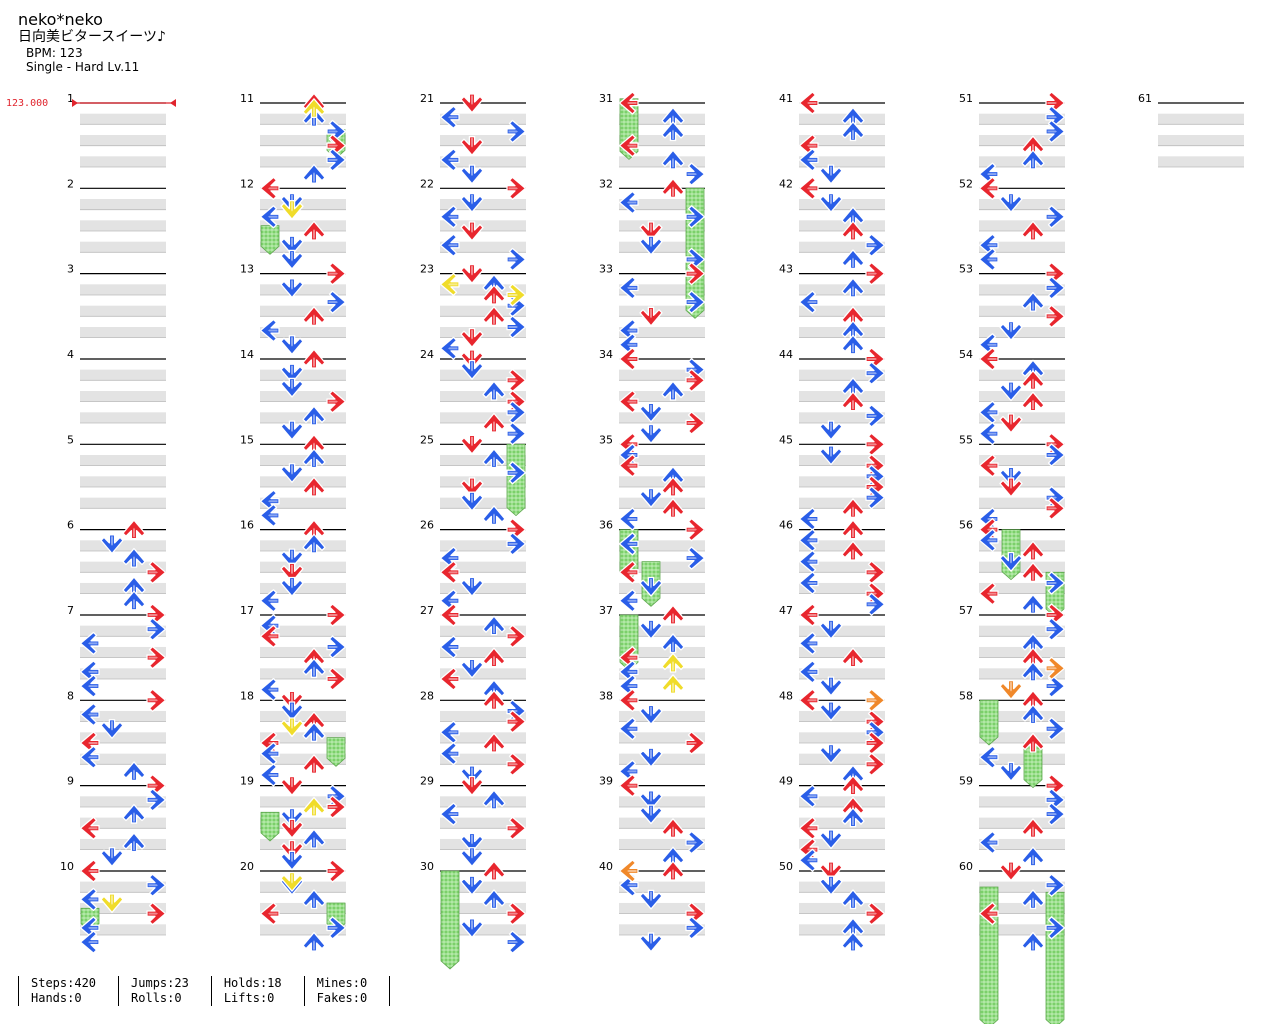  I want to click on measure-number: 26, so click(427, 525).